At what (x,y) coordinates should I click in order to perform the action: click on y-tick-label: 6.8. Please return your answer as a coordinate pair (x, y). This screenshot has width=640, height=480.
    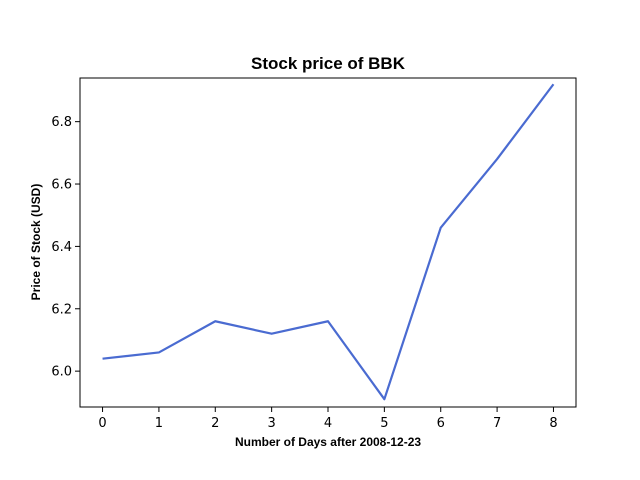
    Looking at the image, I should click on (61, 122).